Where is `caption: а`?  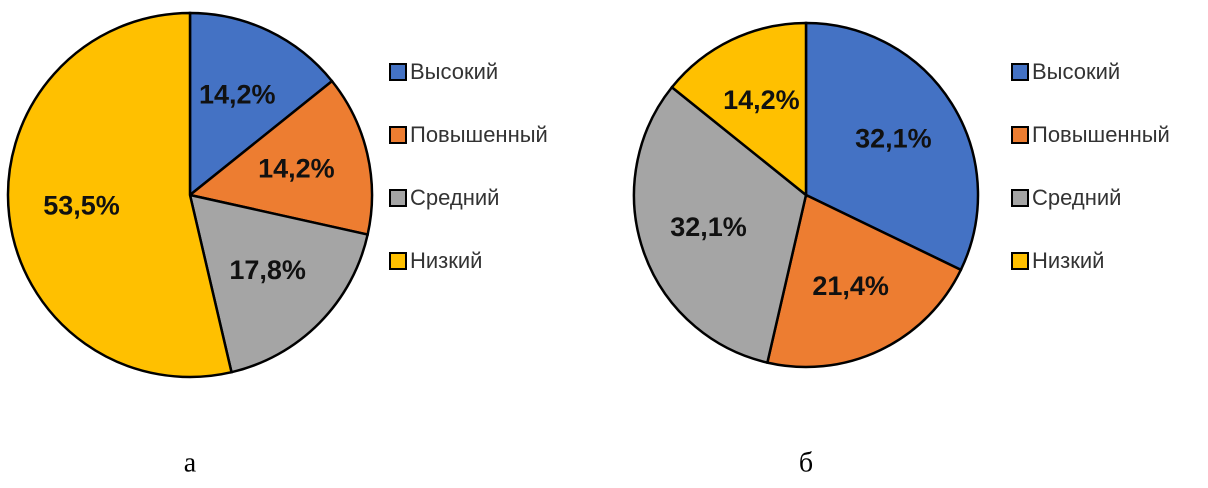
caption: а is located at coordinates (190, 462).